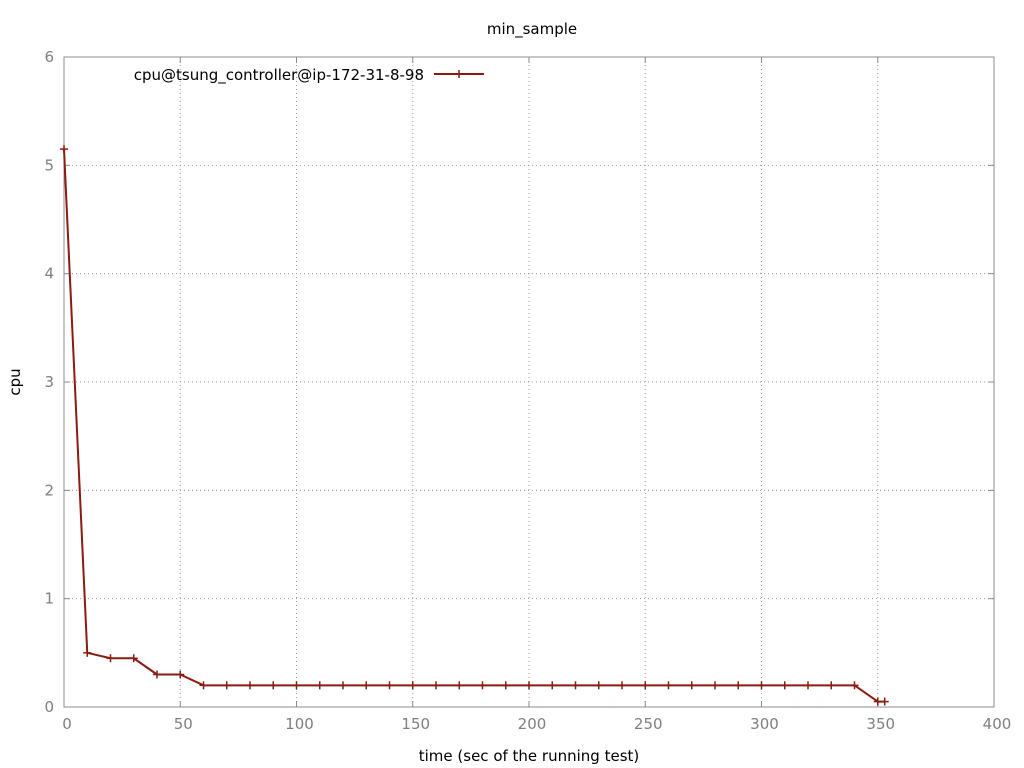 This screenshot has height=768, width=1024. Describe the element at coordinates (648, 724) in the screenshot. I see `x-tick-label: 250` at that location.